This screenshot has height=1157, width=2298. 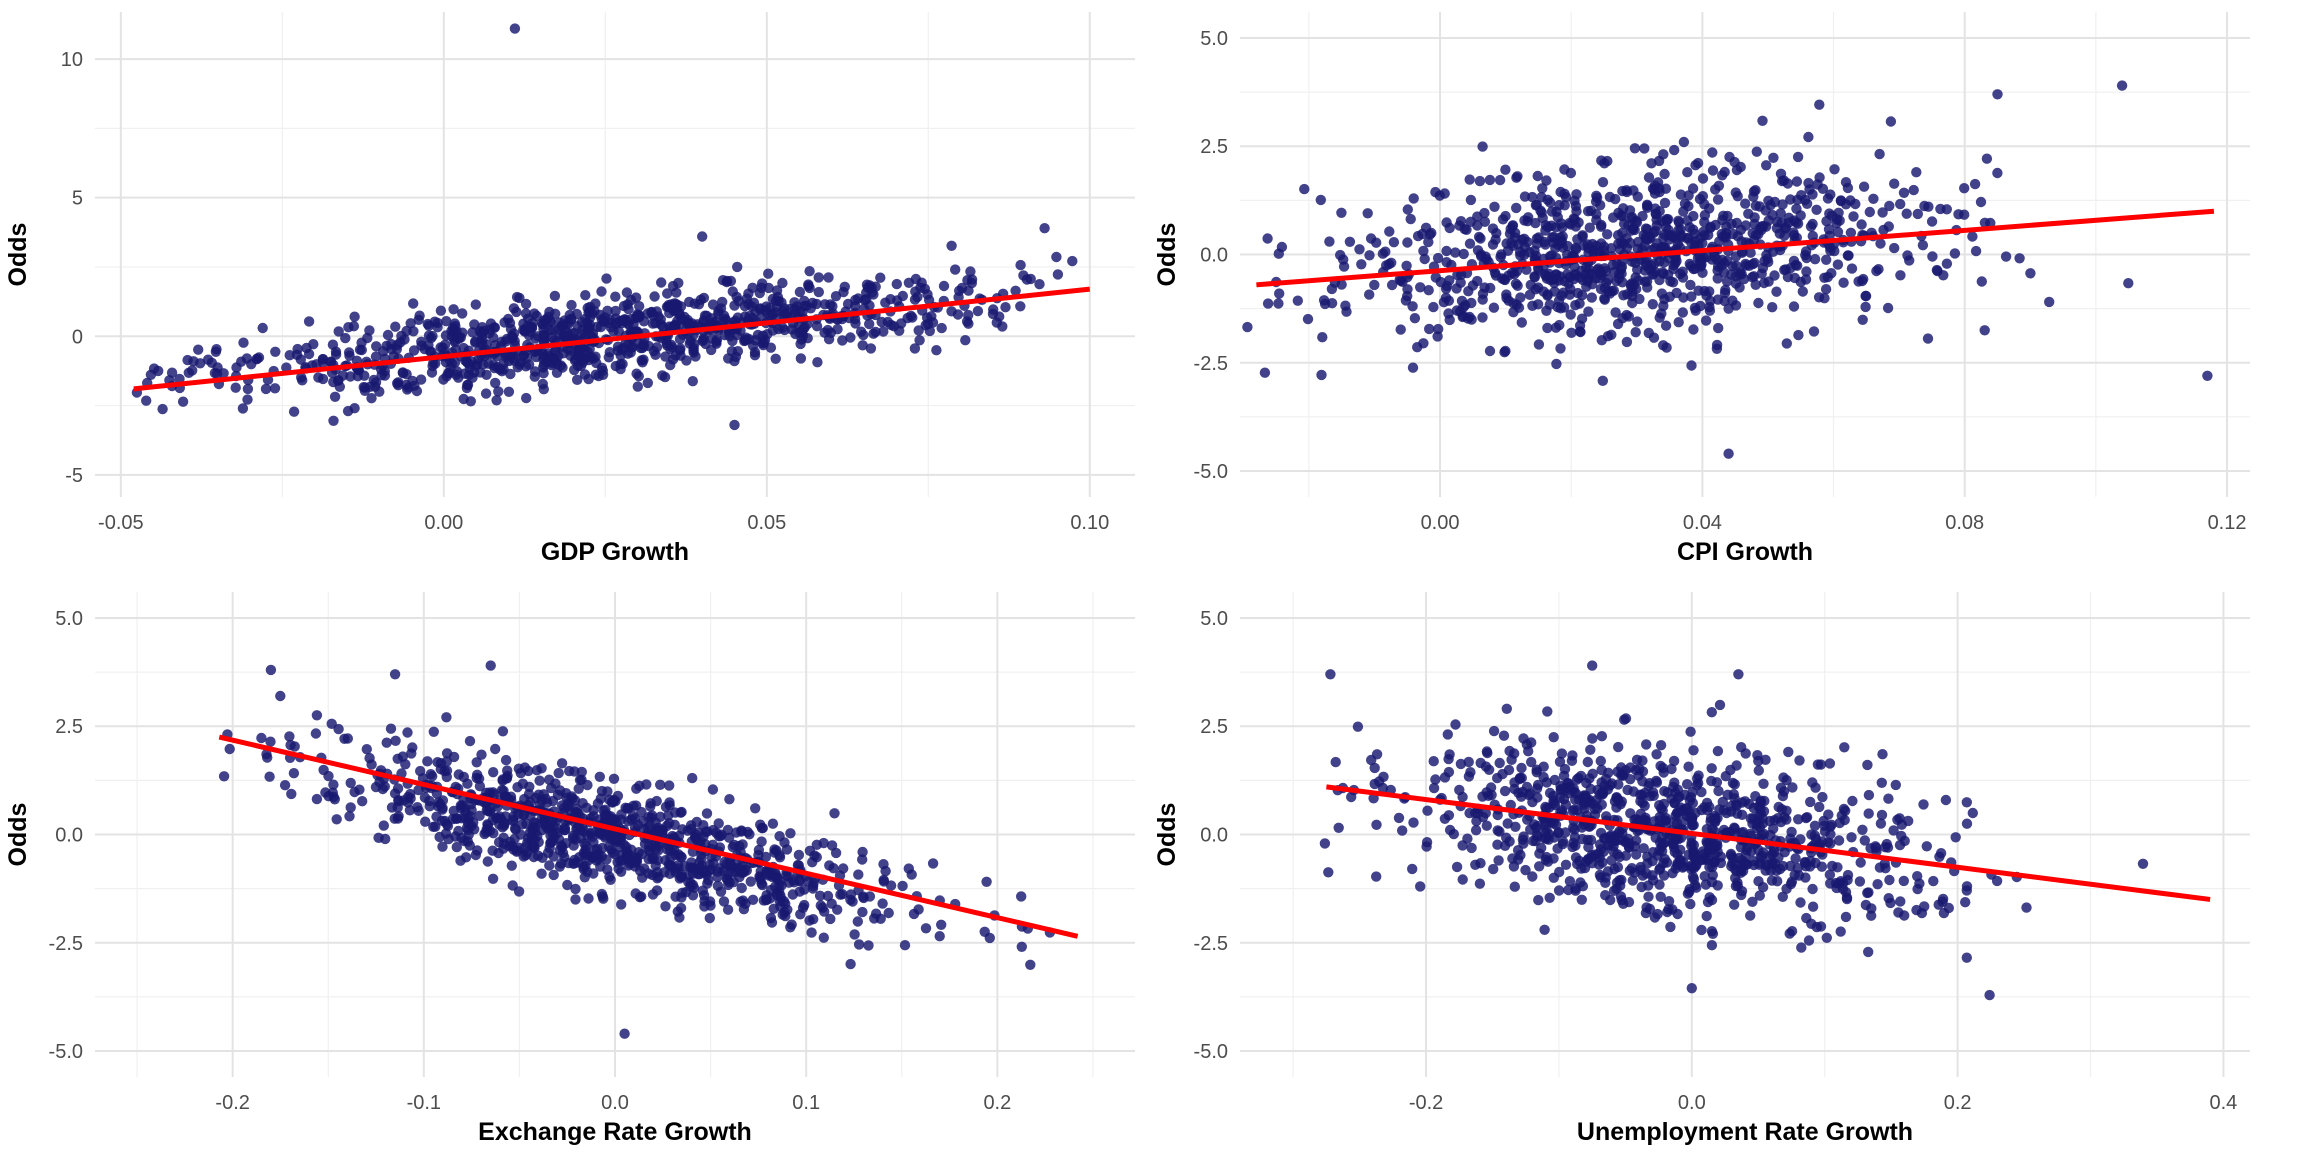 I want to click on y-tick-label: 0.0, so click(x=1214, y=836).